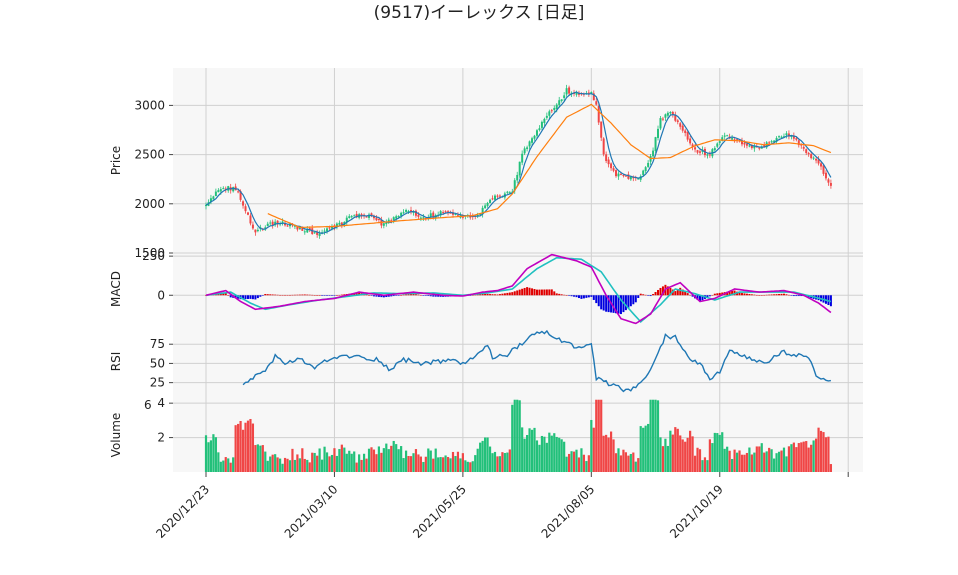 The height and width of the screenshot is (575, 958). Describe the element at coordinates (696, 511) in the screenshot. I see `x-tick-label: 2021/10/19` at that location.